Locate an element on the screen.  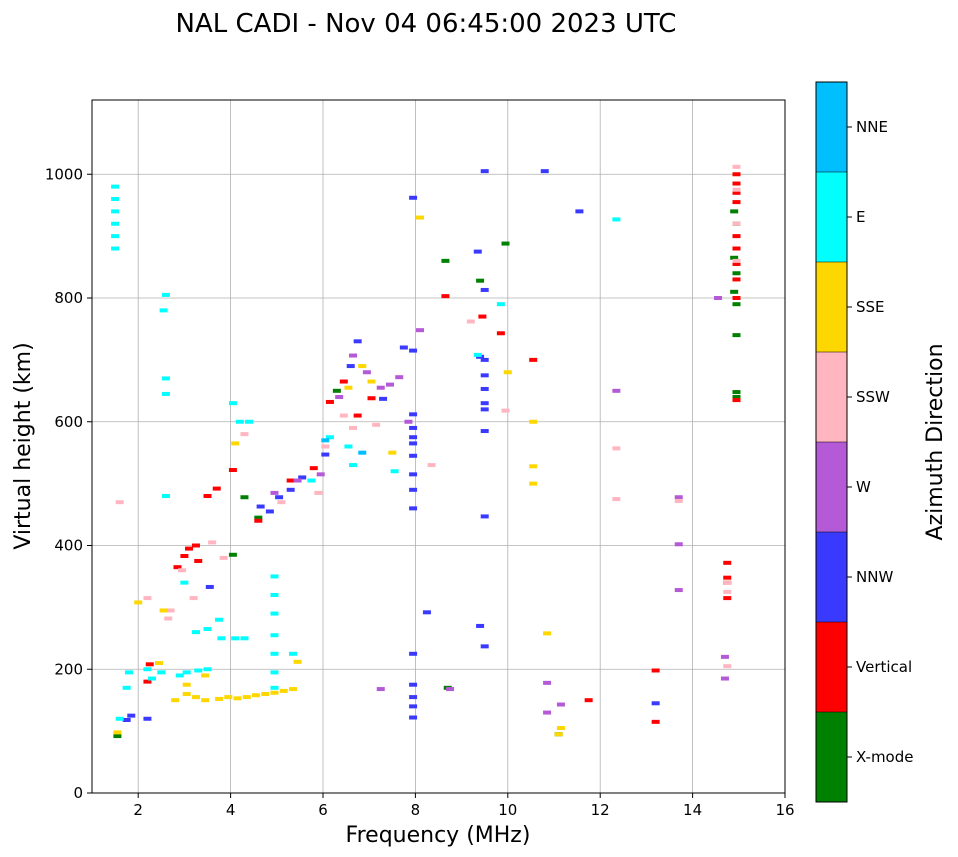
colorbar-segment-sse is located at coordinates (831, 307).